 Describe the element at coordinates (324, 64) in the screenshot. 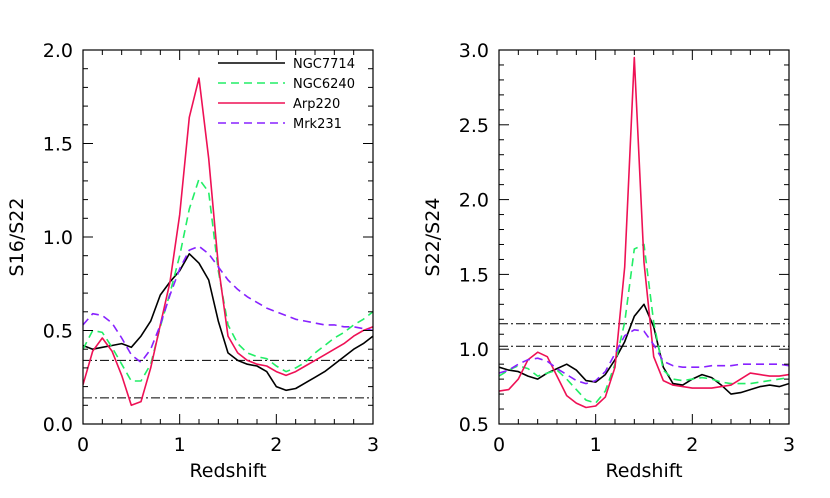

I see `legend-label-ngc7714: NGC7714` at that location.